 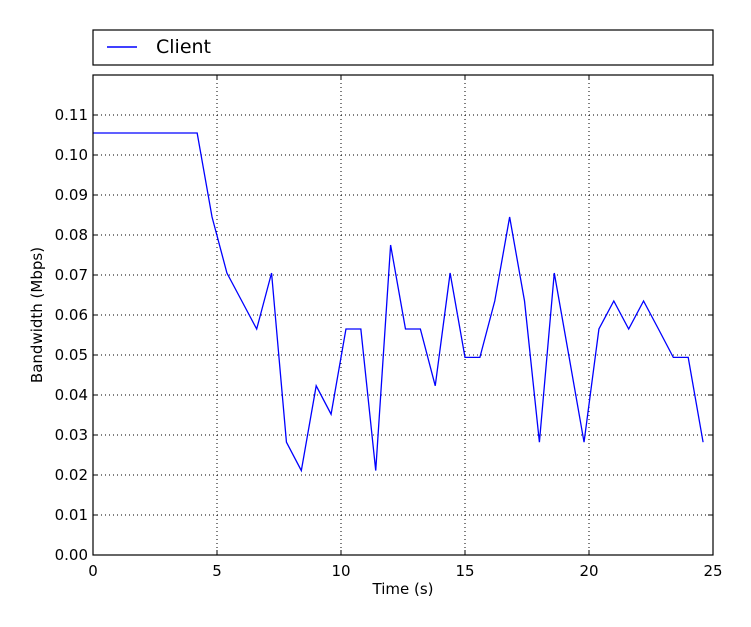 What do you see at coordinates (71, 275) in the screenshot?
I see `y-tick-label: 0.07` at bounding box center [71, 275].